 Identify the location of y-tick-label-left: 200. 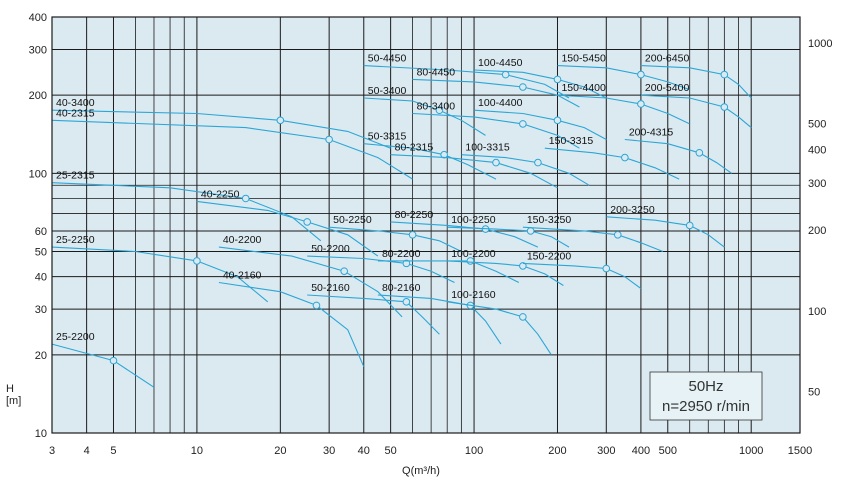
(38, 96).